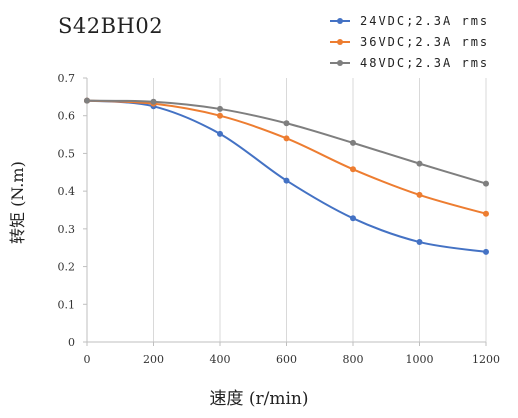  I want to click on legend-swatch-48vdc, so click(340, 63).